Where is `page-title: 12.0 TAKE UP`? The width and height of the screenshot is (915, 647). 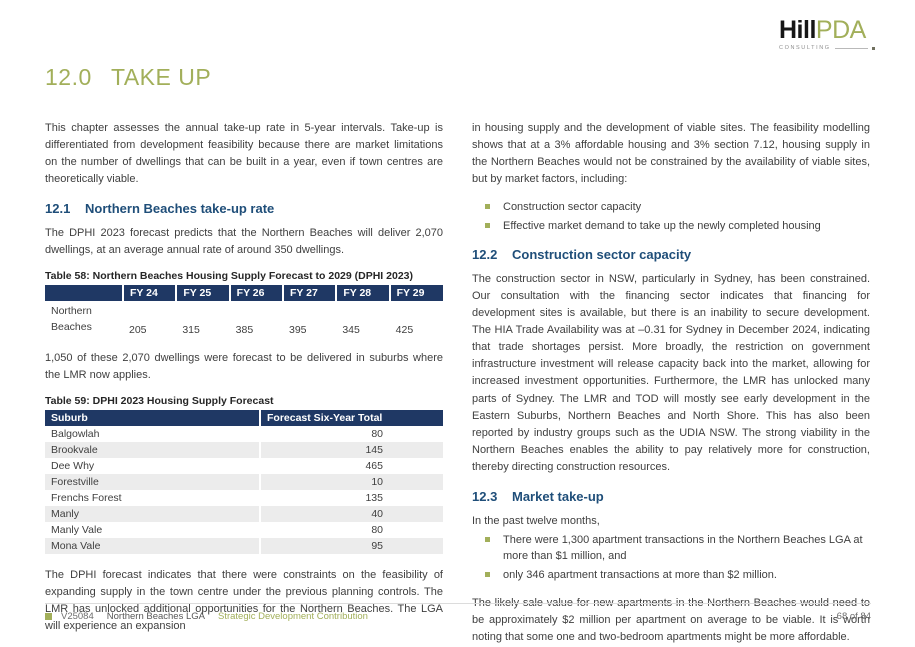 page-title: 12.0 TAKE UP is located at coordinates (128, 77).